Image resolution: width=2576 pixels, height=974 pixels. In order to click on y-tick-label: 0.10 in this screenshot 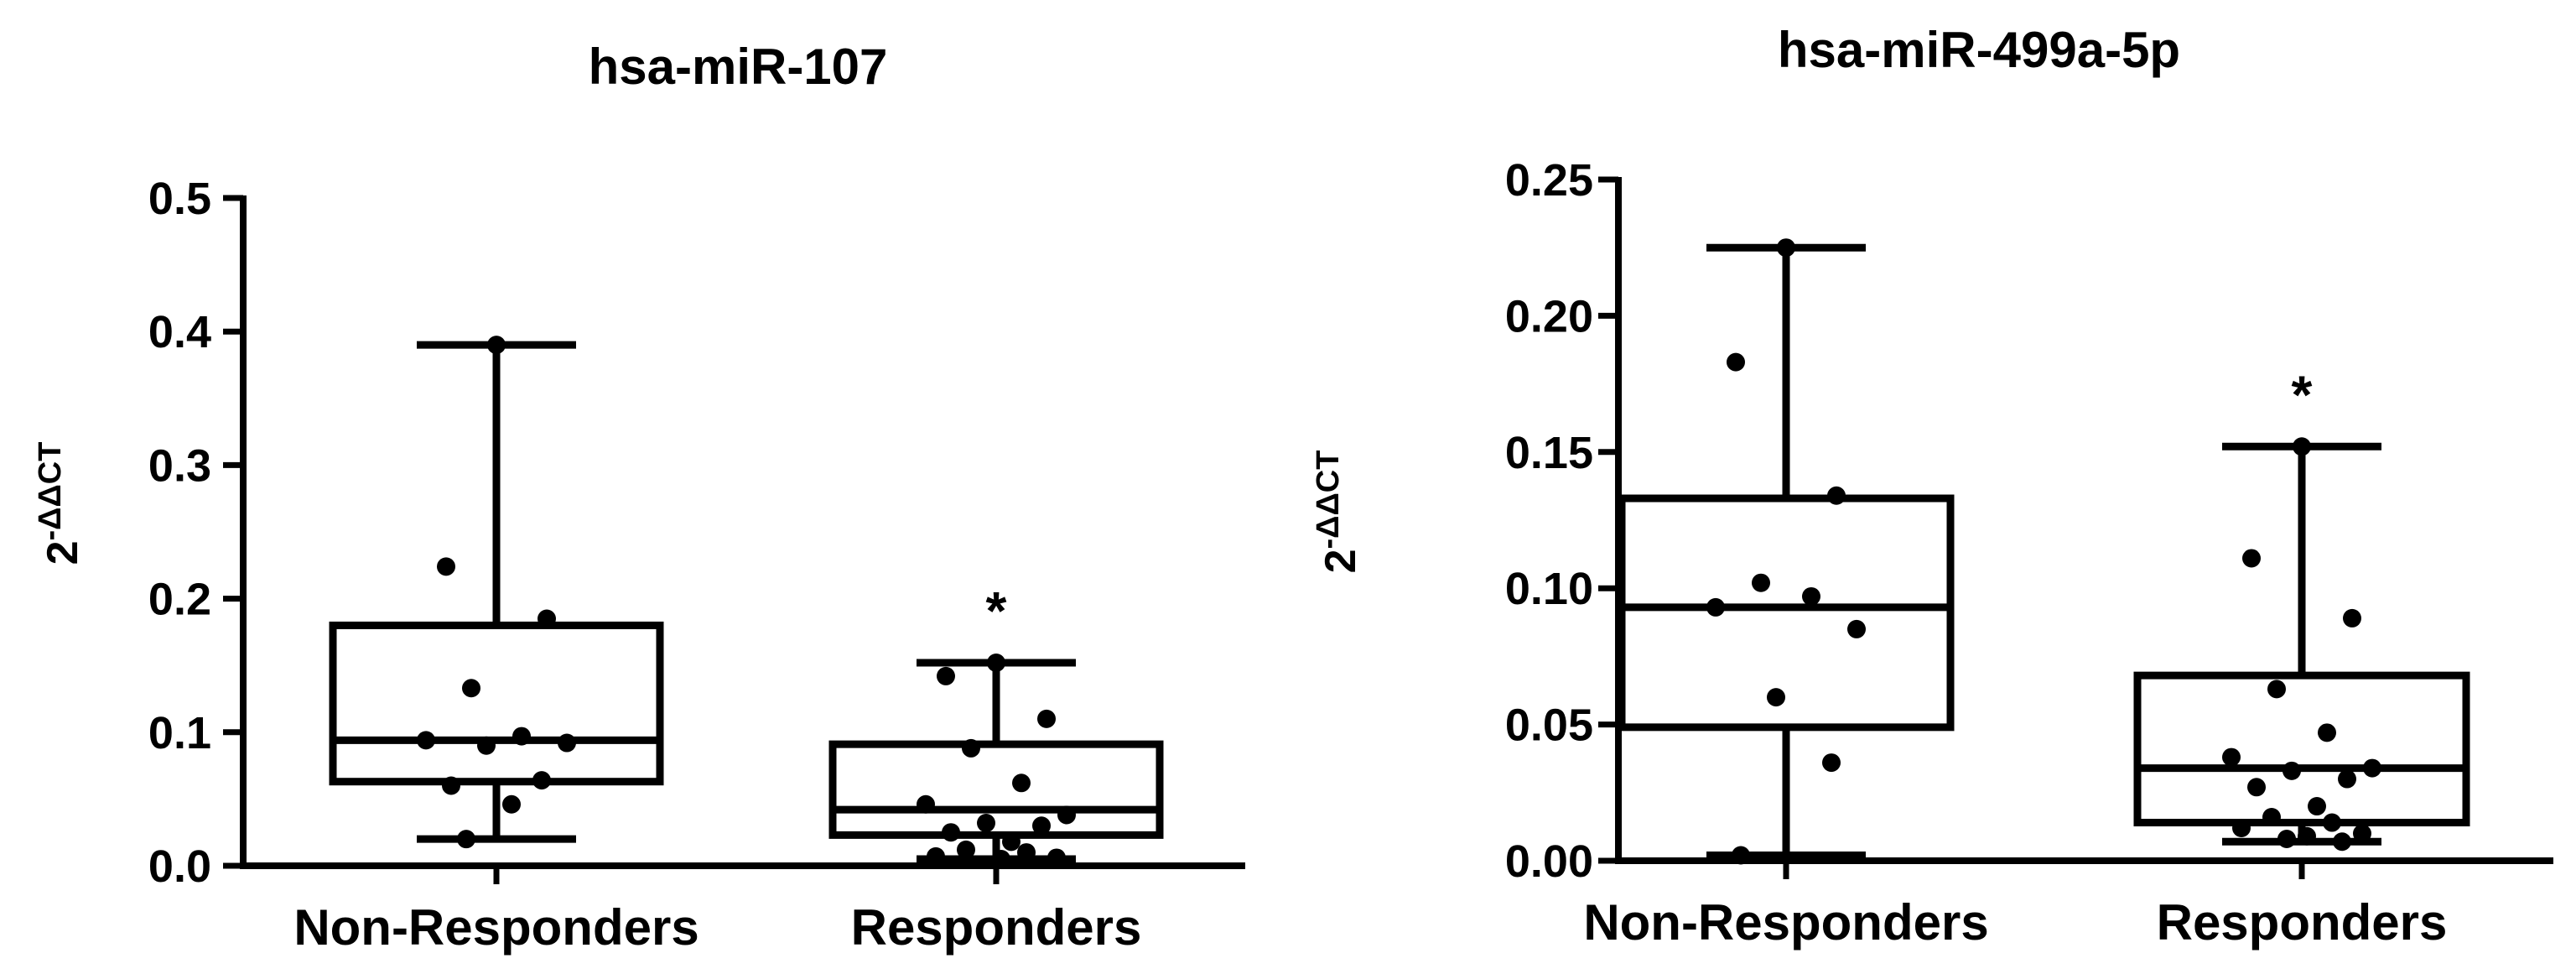, I will do `click(1549, 589)`.